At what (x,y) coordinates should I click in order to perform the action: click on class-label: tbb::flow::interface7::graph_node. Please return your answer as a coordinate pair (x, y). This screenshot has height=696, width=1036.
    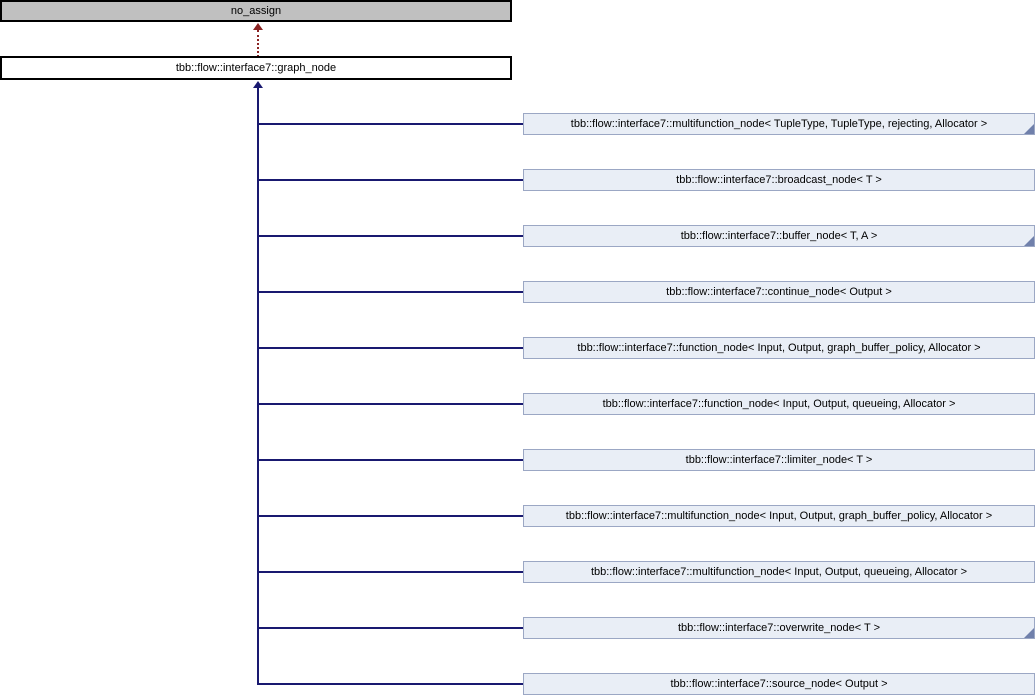
    Looking at the image, I should click on (256, 68).